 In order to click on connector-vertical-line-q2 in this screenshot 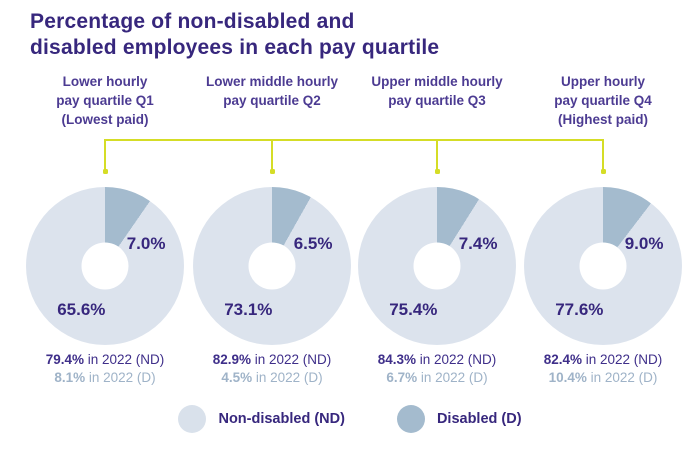, I will do `click(272, 154)`.